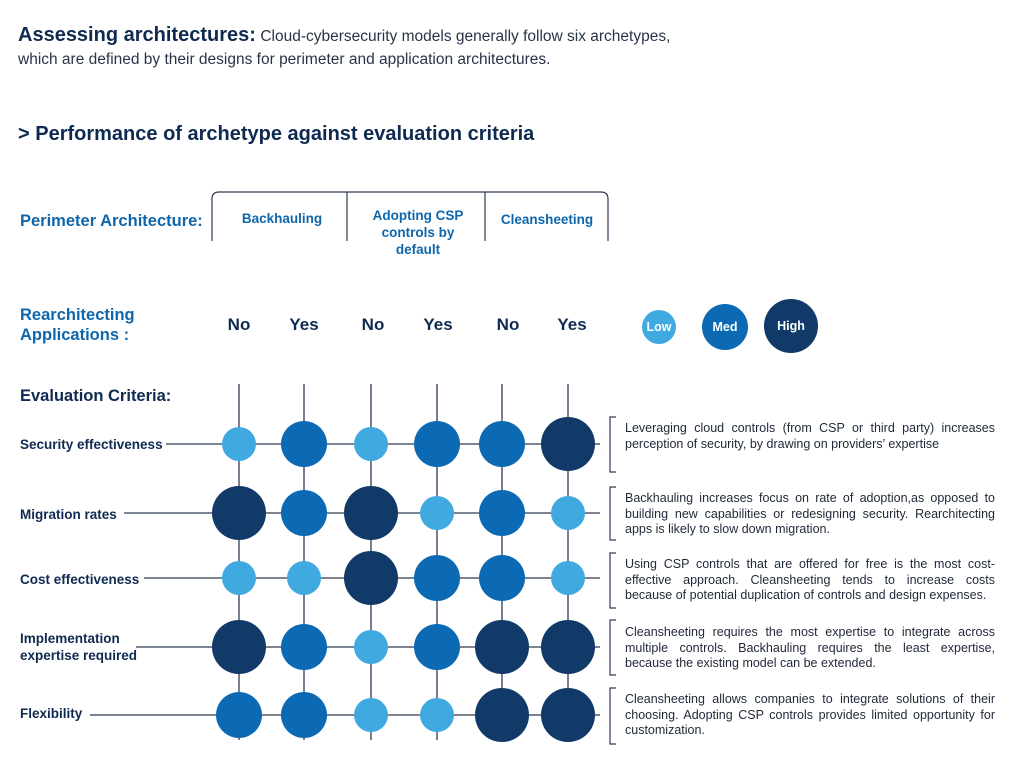 The image size is (1024, 783). I want to click on rearchitecting-heading-line1: Rearchitecting, so click(77, 315).